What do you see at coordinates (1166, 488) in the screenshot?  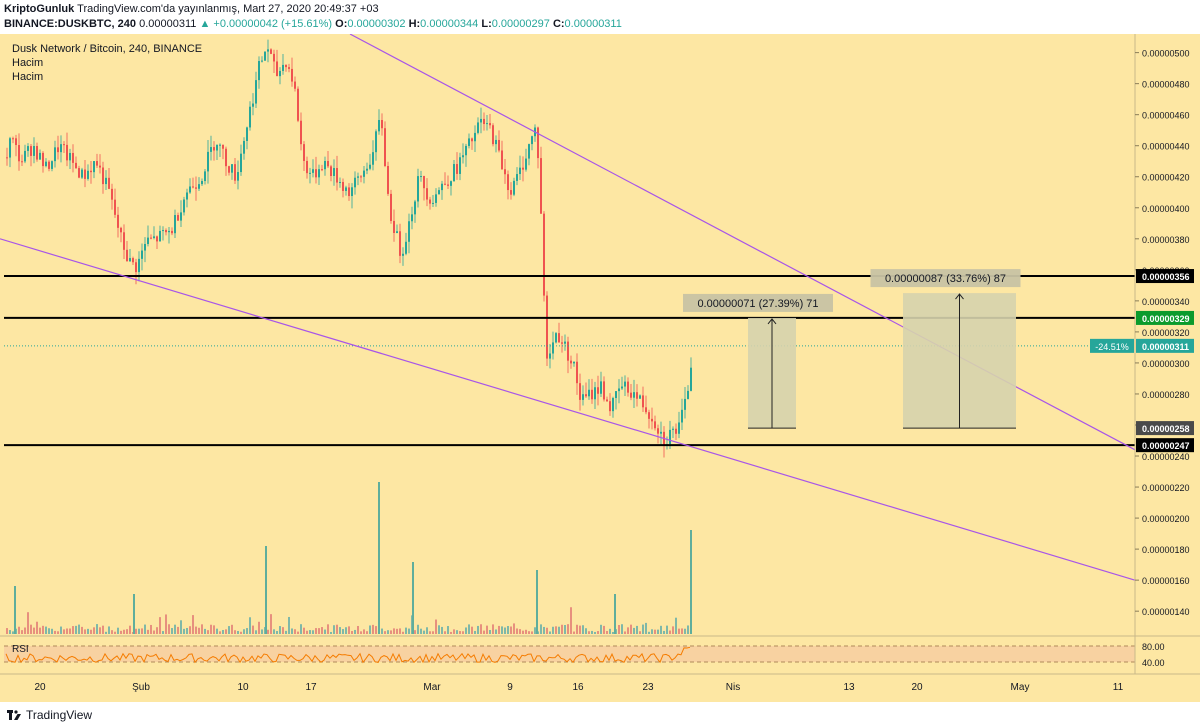 I see `y-tick-label: 0.00000220` at bounding box center [1166, 488].